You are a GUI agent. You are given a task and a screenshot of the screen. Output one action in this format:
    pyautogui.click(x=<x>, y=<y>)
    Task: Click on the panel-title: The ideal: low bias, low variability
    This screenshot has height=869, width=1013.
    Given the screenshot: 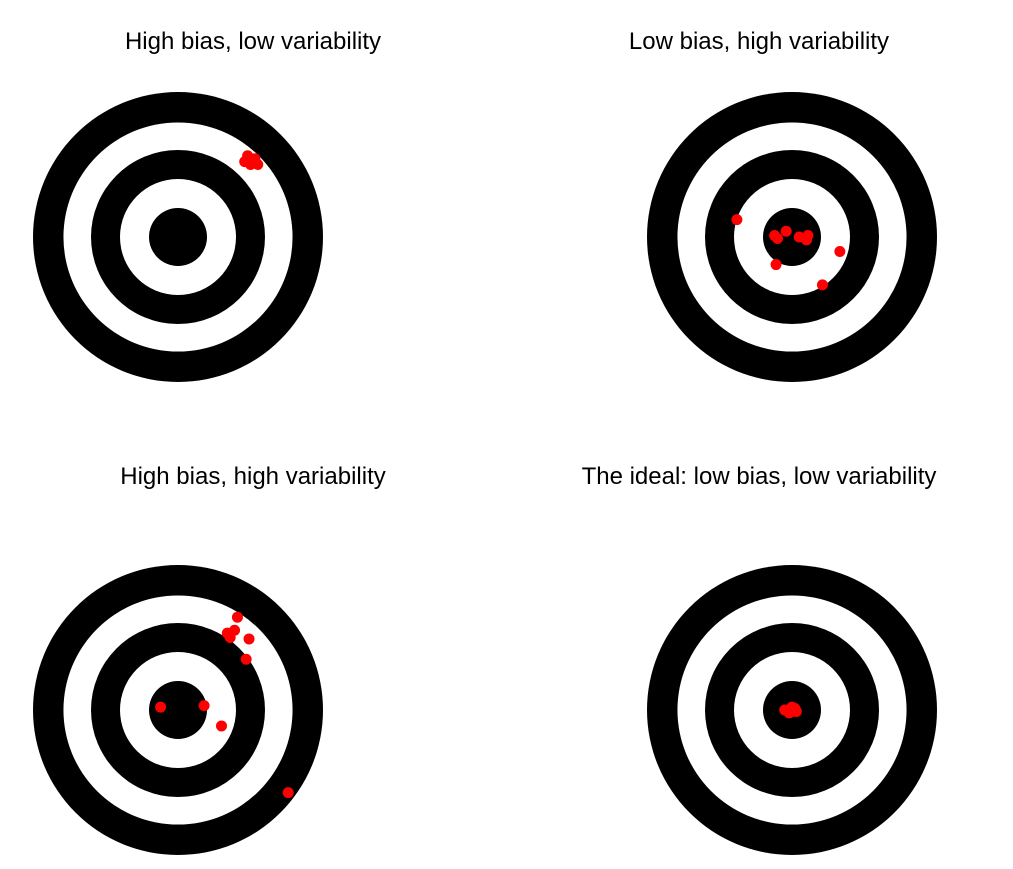 What is the action you would take?
    pyautogui.click(x=759, y=476)
    